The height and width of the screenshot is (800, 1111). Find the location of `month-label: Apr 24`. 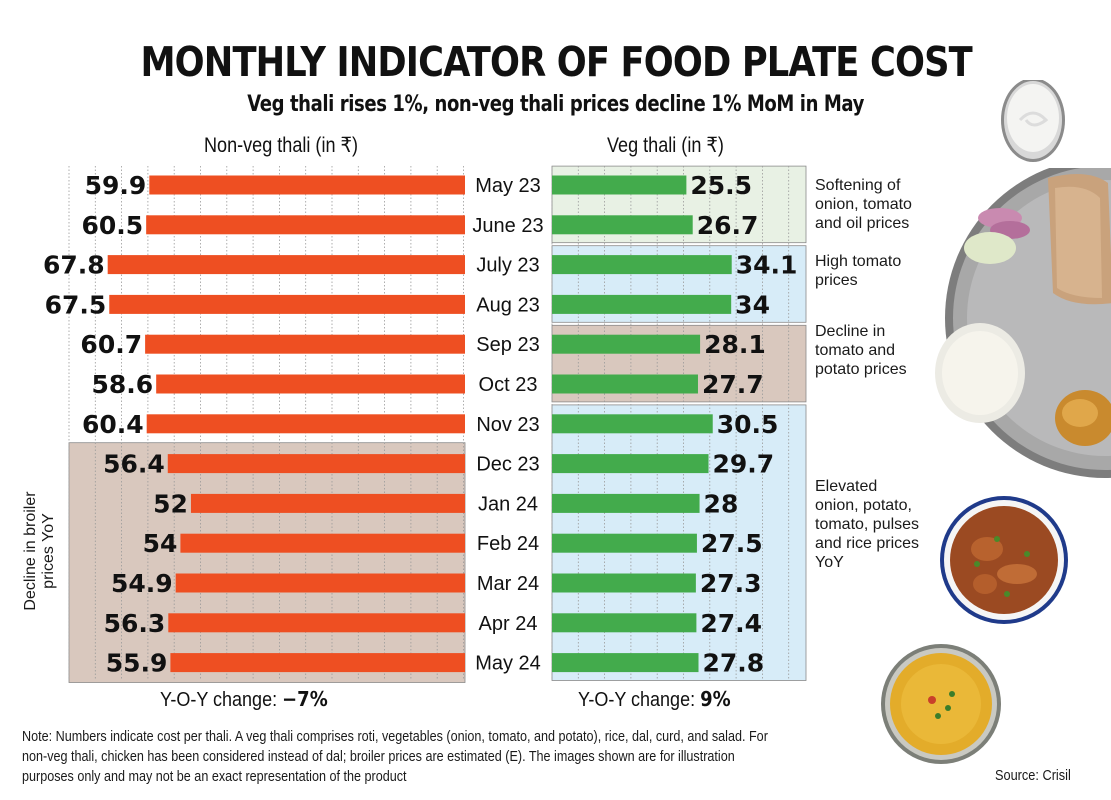

month-label: Apr 24 is located at coordinates (508, 624).